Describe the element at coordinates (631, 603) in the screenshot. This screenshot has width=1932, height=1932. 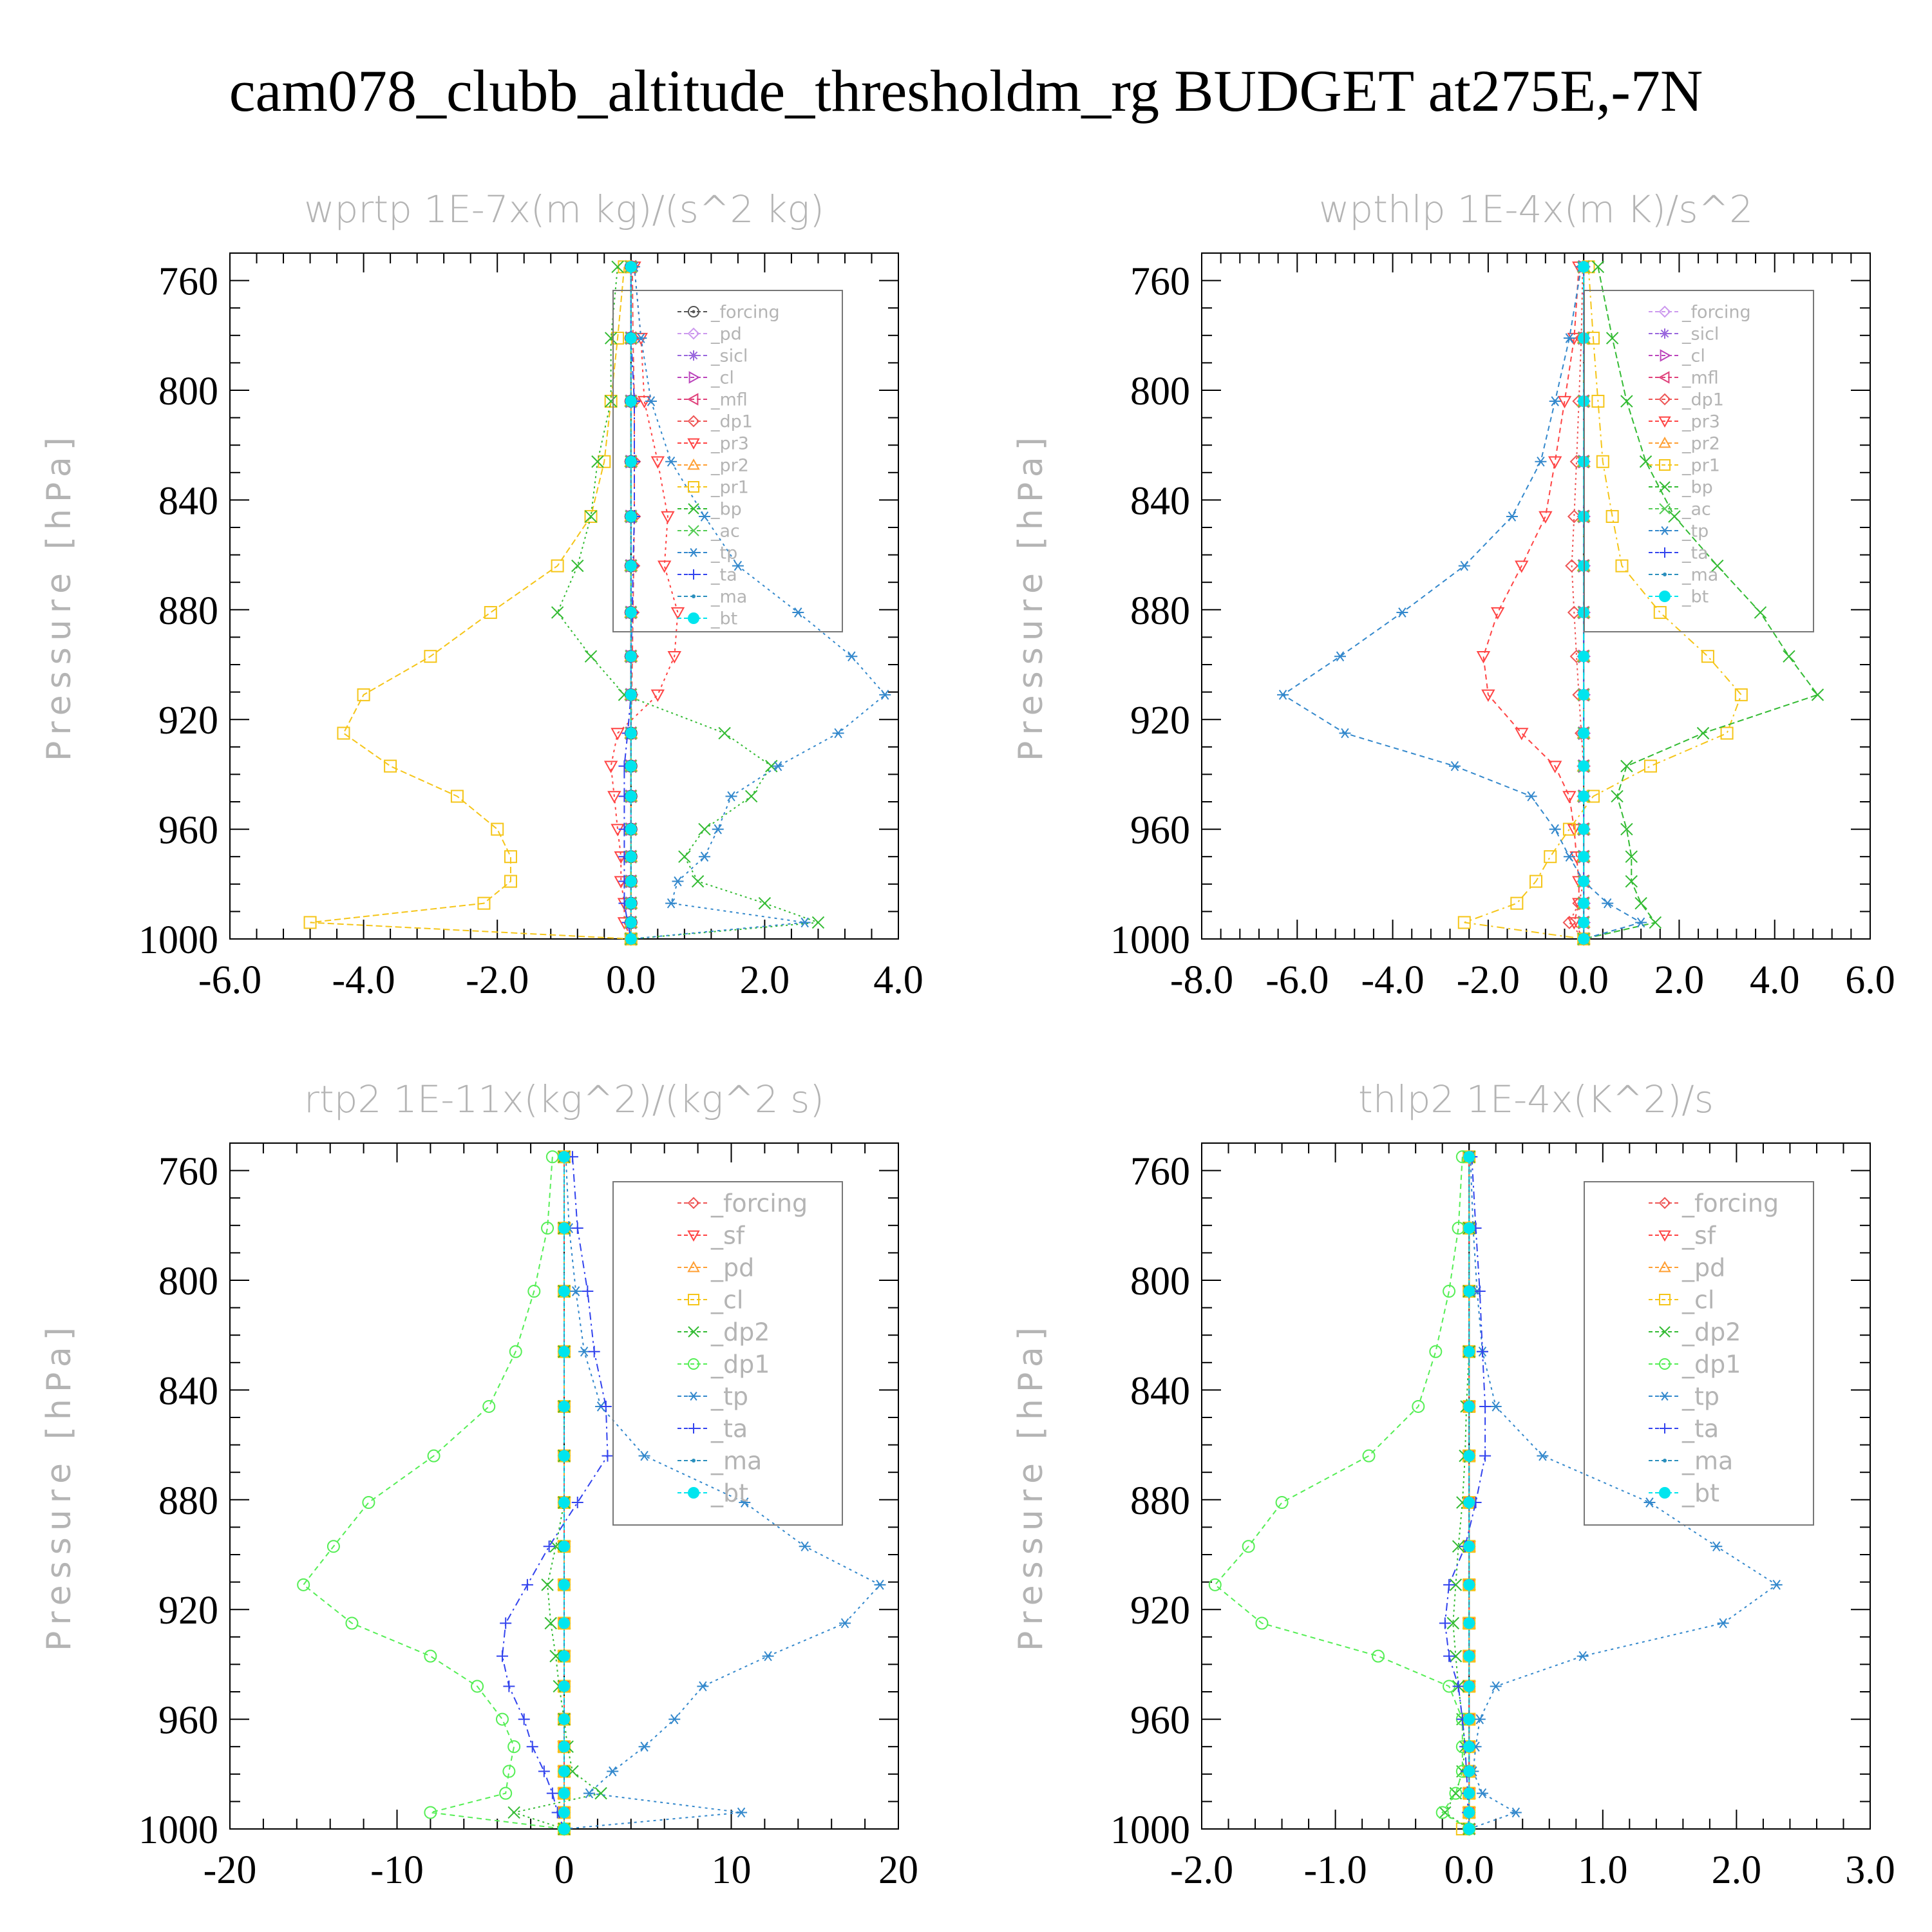
I see `series-bt` at that location.